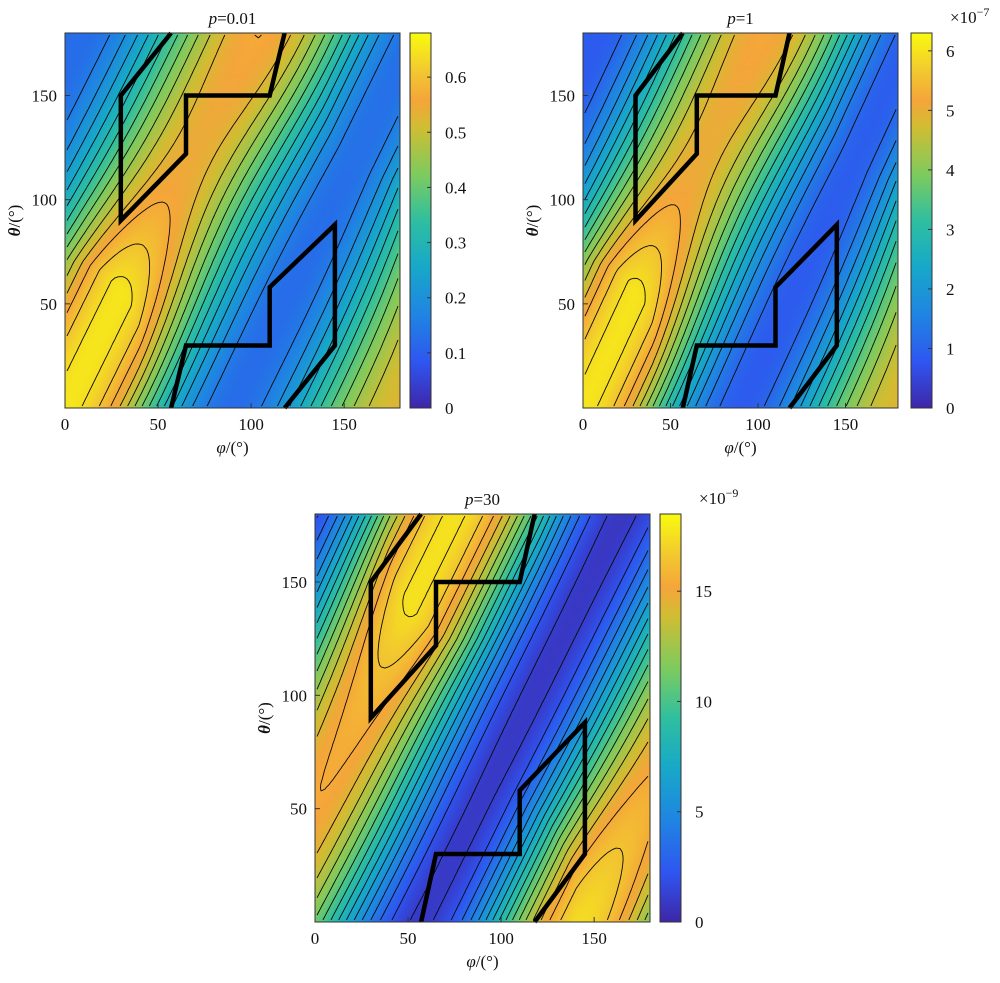 The height and width of the screenshot is (983, 1000). What do you see at coordinates (950, 229) in the screenshot?
I see `colorbar-tick-label: 3` at bounding box center [950, 229].